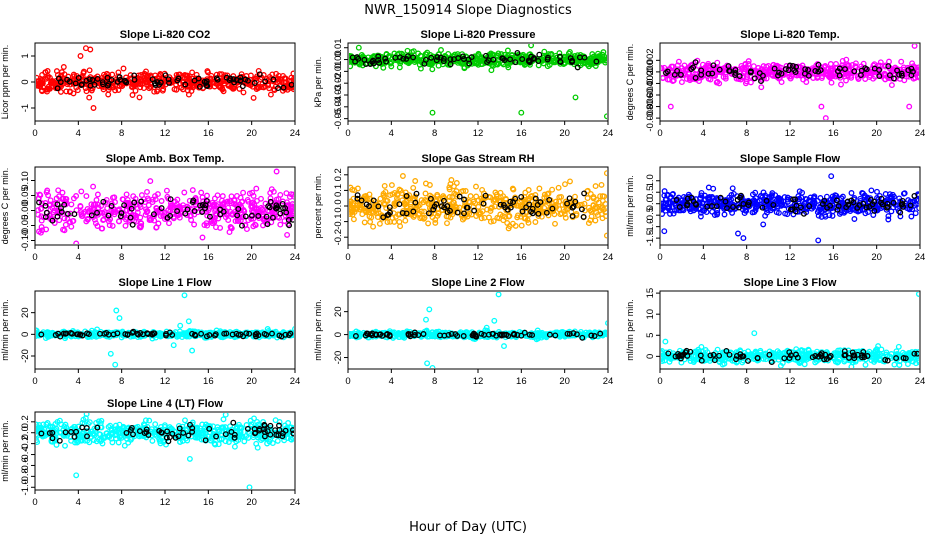 This screenshot has width=936, height=540. Describe the element at coordinates (208, 133) in the screenshot. I see `x-tick-label: 16` at that location.